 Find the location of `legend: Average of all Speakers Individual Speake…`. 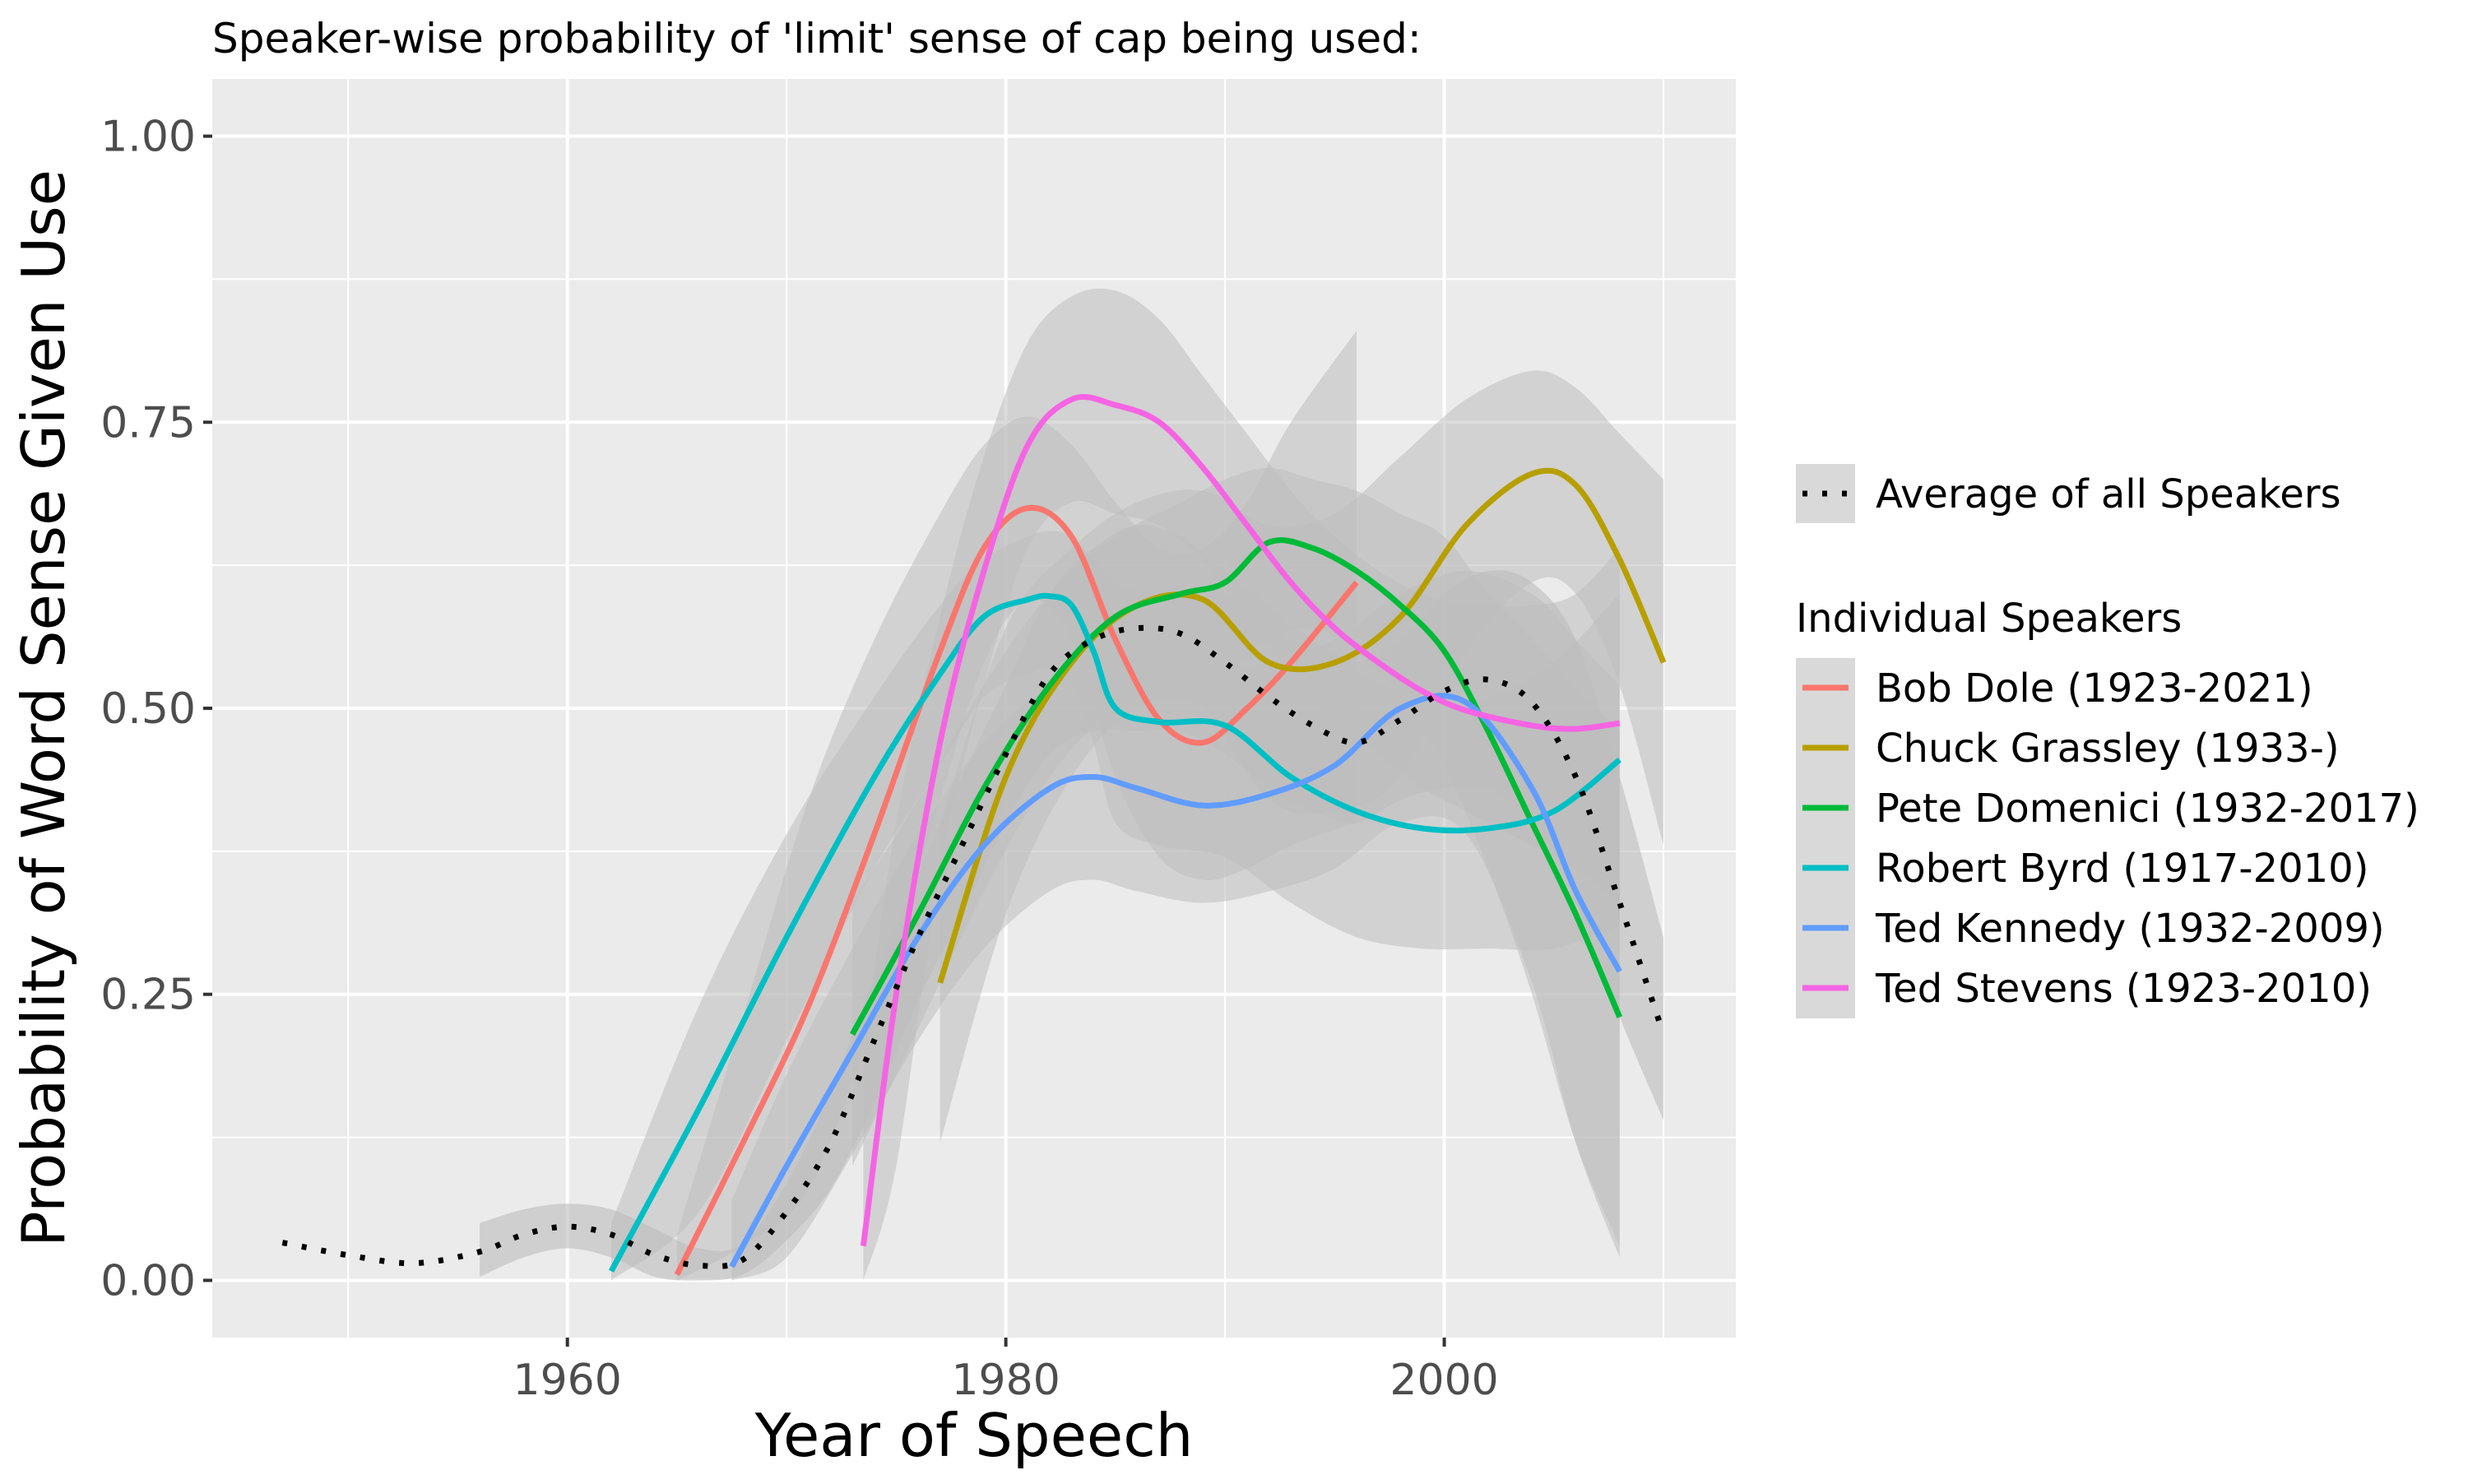

legend: Average of all Speakers Individual Speake… is located at coordinates (2107, 741).